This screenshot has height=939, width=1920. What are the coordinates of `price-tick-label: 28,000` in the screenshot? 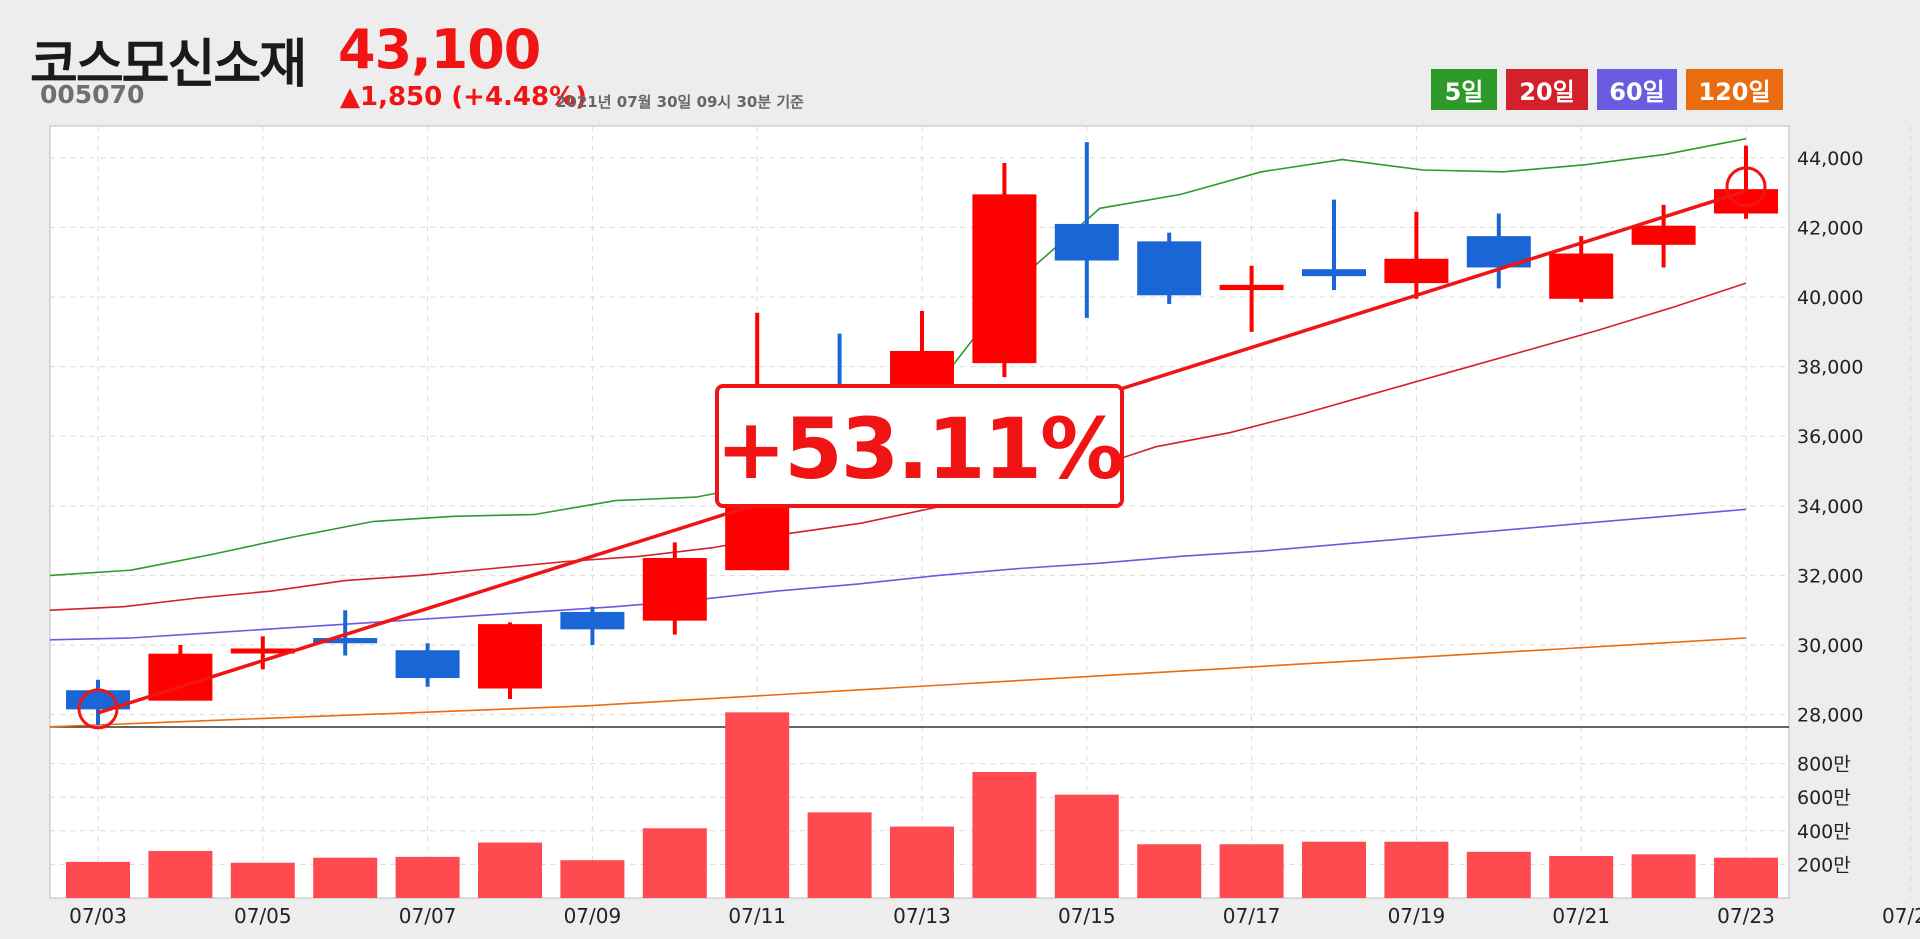 It's located at (1830, 716).